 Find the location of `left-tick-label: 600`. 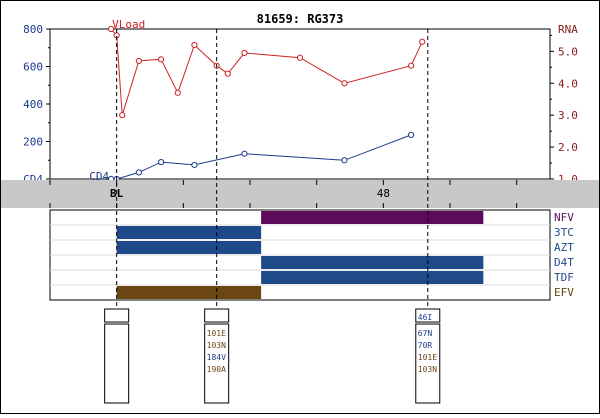

left-tick-label: 600 is located at coordinates (33, 67).